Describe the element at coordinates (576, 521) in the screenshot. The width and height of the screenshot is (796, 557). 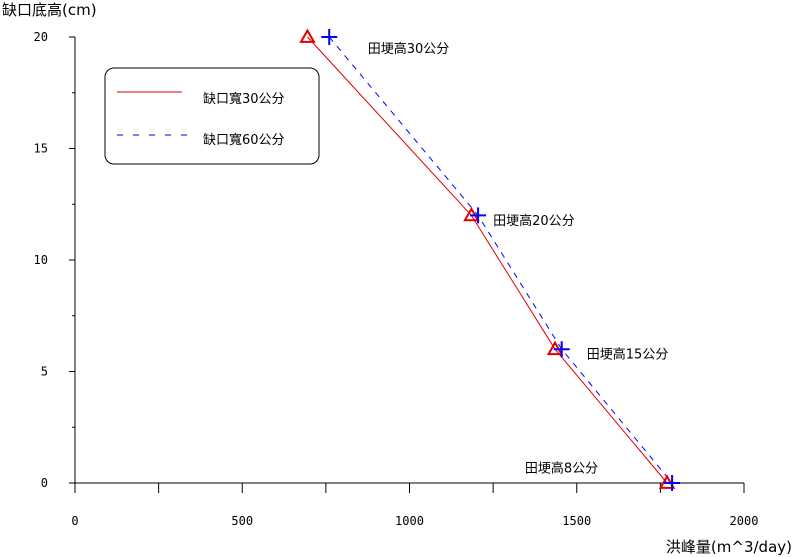
I see `x-tick-label: 1500` at that location.